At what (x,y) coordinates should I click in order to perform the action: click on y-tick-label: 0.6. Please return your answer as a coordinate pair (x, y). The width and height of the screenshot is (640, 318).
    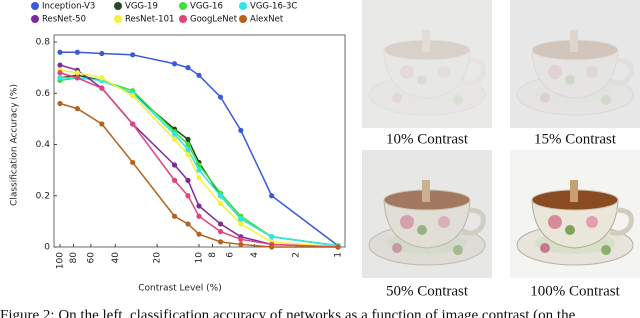
    Looking at the image, I should click on (43, 94).